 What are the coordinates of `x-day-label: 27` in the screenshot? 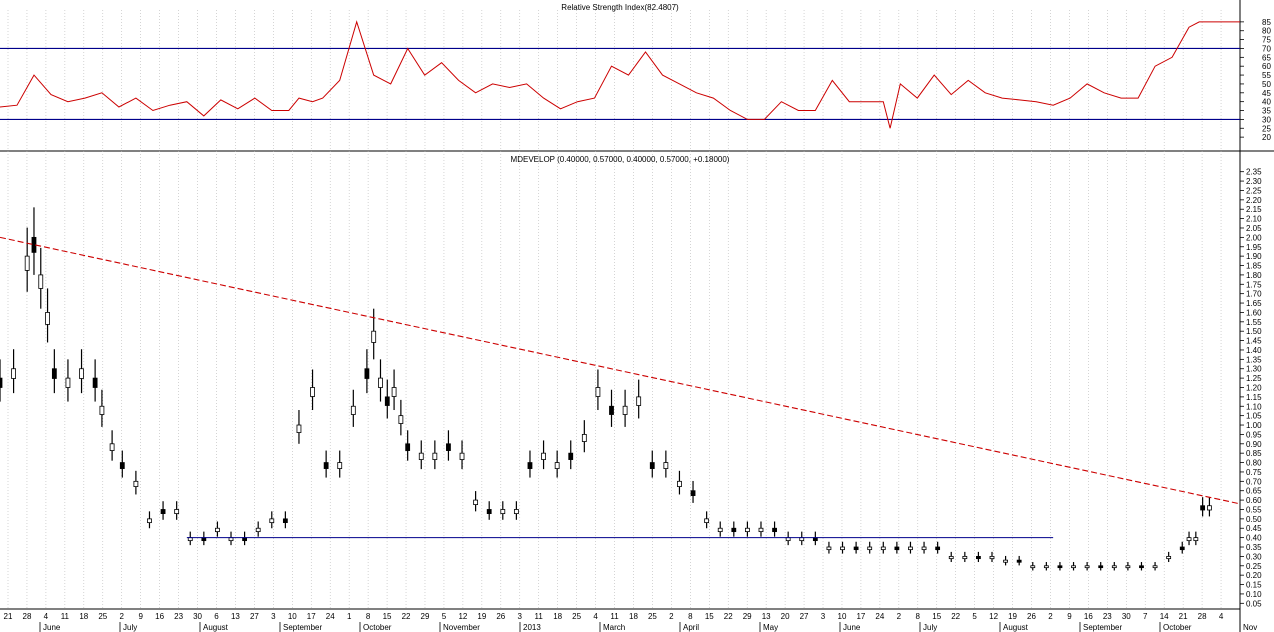 It's located at (804, 616).